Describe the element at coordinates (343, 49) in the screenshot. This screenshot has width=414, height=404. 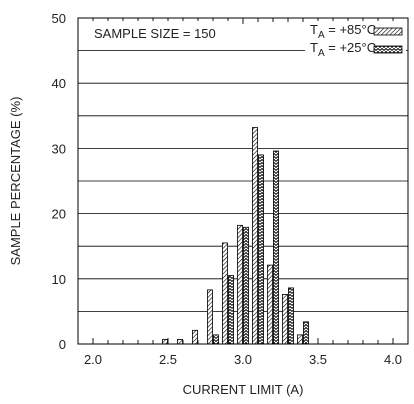
I see `legend-label-25: TA = +25°C` at that location.